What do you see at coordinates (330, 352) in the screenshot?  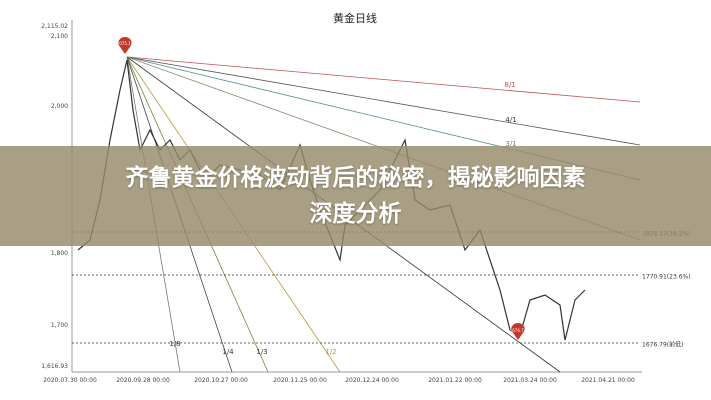 I see `fan-label: 1/2` at bounding box center [330, 352].